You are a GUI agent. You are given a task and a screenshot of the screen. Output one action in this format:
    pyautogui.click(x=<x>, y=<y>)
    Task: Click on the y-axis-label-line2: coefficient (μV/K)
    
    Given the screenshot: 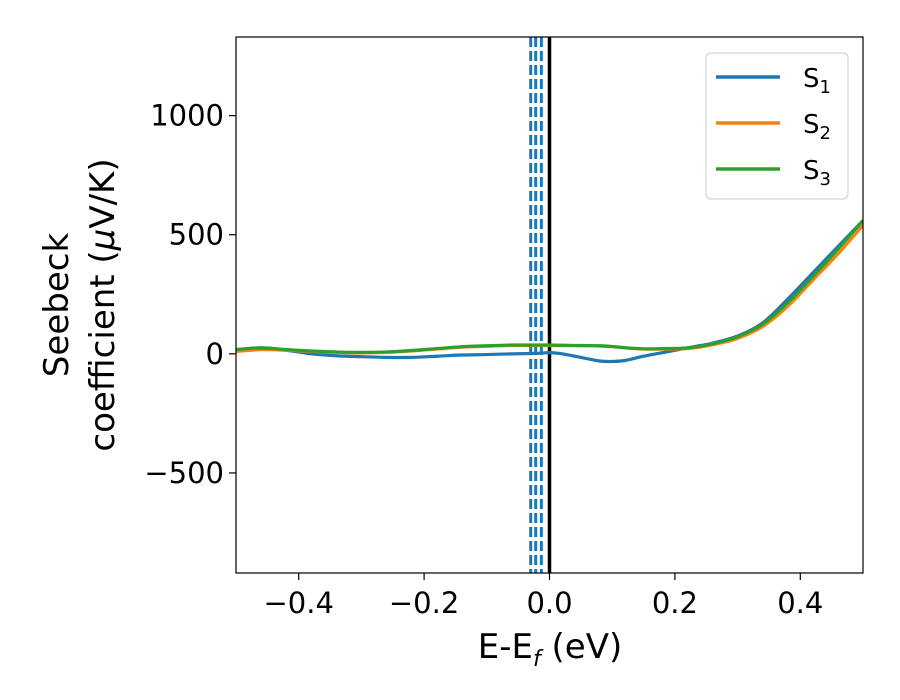 What is the action you would take?
    pyautogui.click(x=103, y=304)
    